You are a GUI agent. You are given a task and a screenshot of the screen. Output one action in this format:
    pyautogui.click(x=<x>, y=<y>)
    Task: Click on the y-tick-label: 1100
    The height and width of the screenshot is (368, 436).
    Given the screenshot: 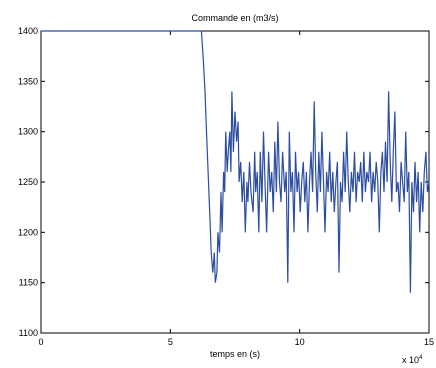 What is the action you would take?
    pyautogui.click(x=28, y=333)
    